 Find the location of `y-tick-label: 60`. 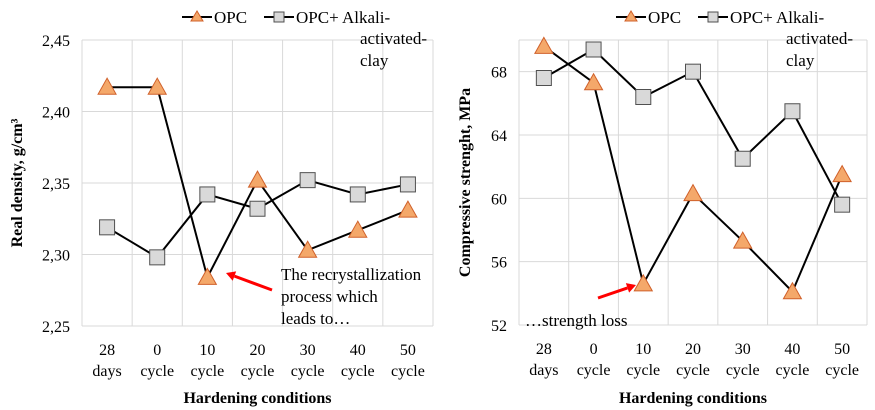

y-tick-label: 60 is located at coordinates (499, 199).